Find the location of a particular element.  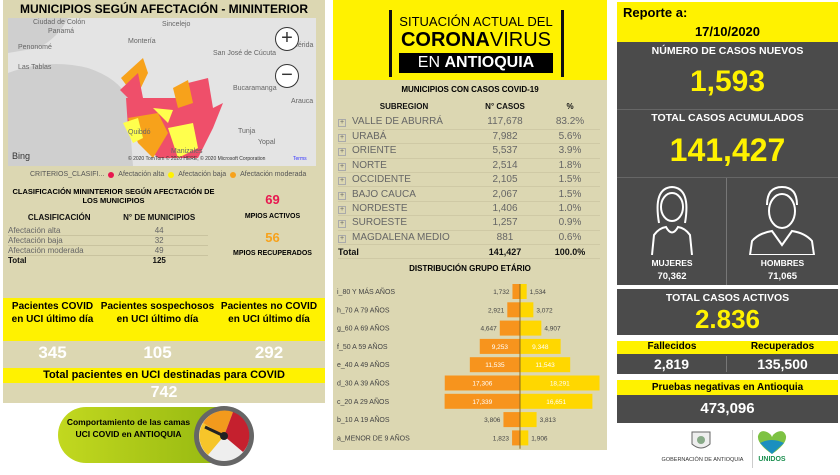

gauge-icon is located at coordinates (224, 436).